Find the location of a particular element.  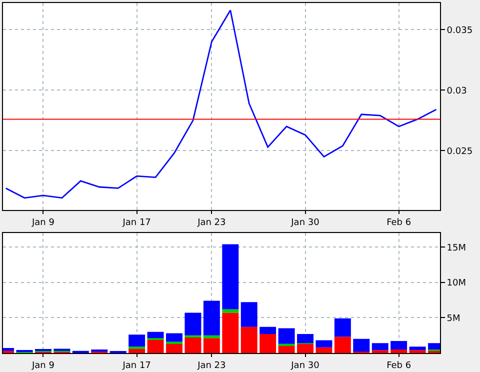

y-tick-label: 0.035 is located at coordinates (459, 31).